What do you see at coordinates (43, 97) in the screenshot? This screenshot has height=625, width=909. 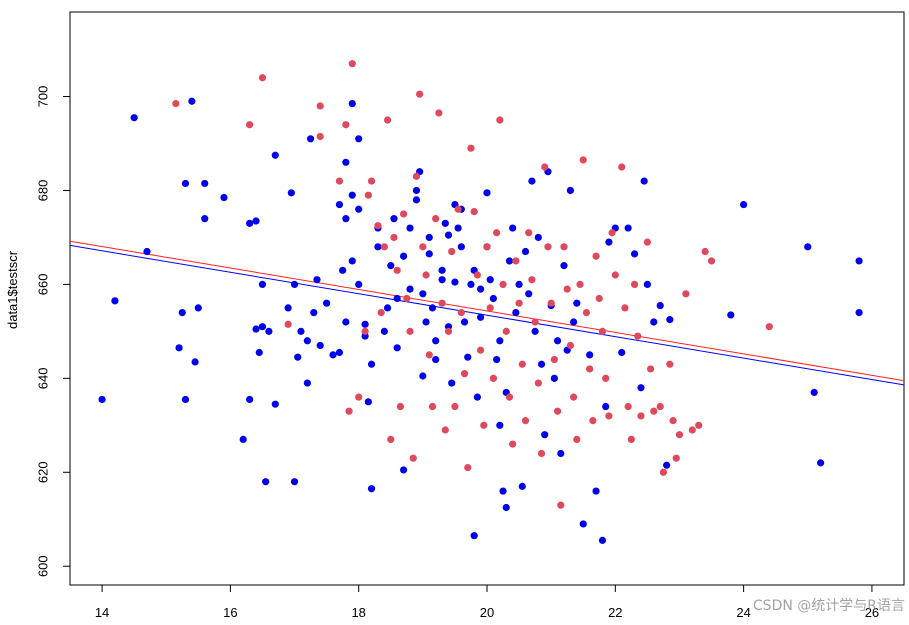 I see `y-tick-label: 700` at bounding box center [43, 97].